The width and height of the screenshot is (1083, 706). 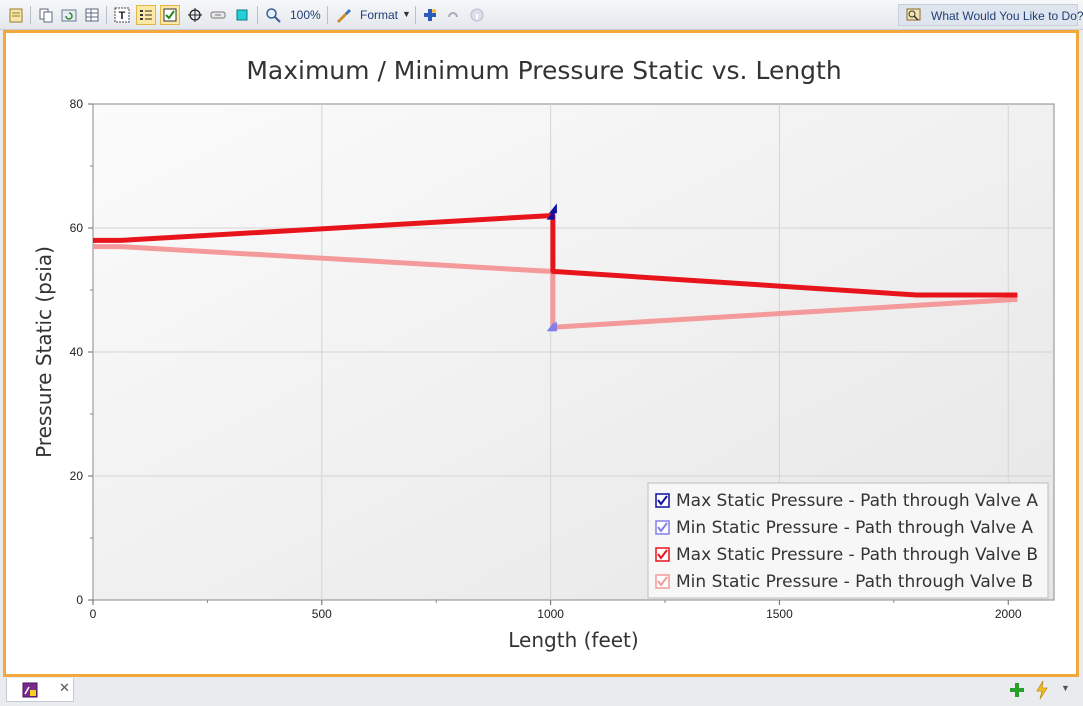 What do you see at coordinates (77, 352) in the screenshot?
I see `y-tick-label: 40` at bounding box center [77, 352].